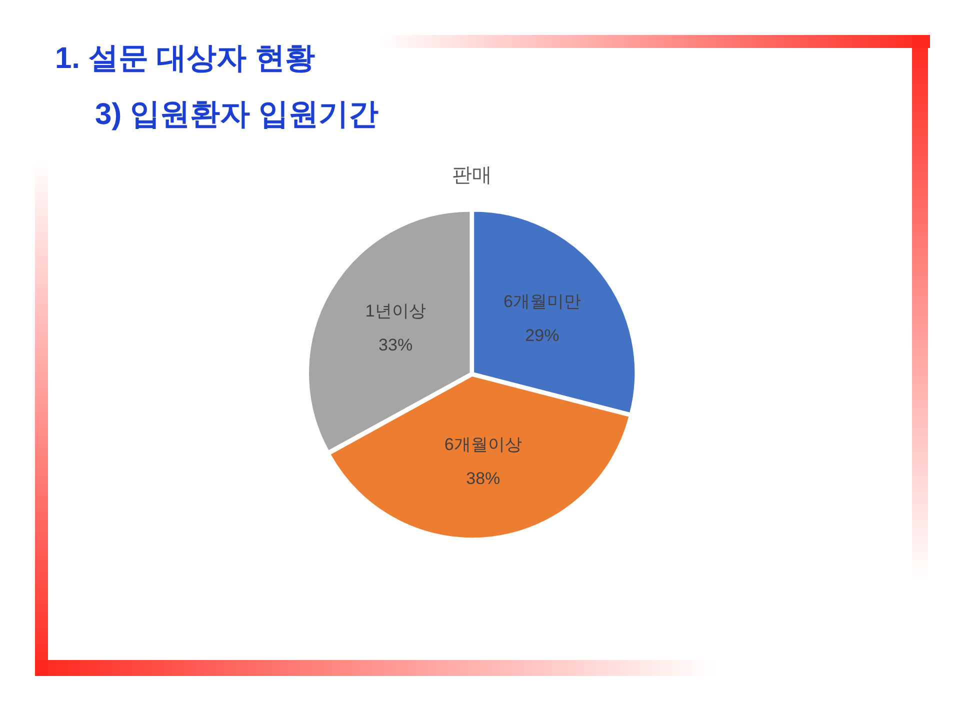 The height and width of the screenshot is (720, 960). I want to click on text: 판매, so click(472, 175).